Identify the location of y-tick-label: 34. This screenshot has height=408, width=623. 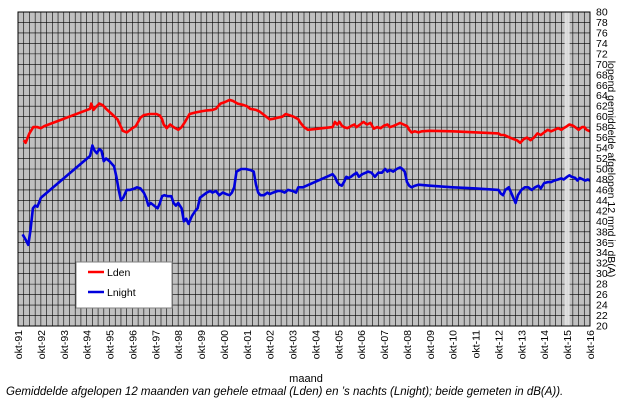
(602, 253).